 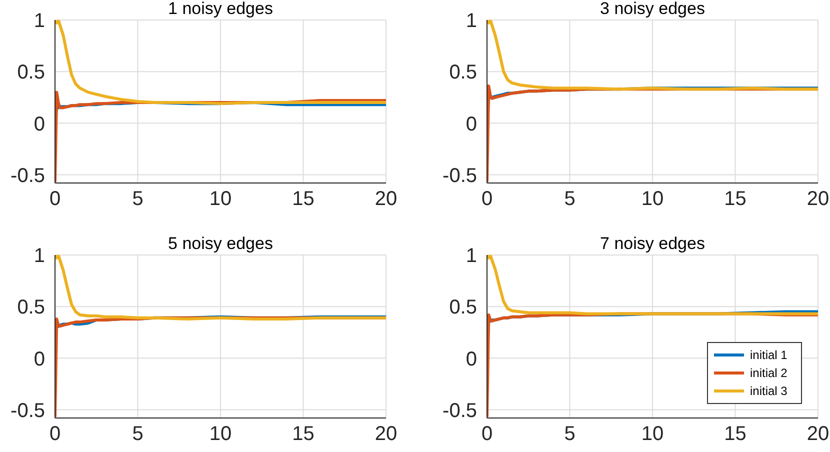 I want to click on chart-title: 1 noisy edges, so click(x=220, y=9).